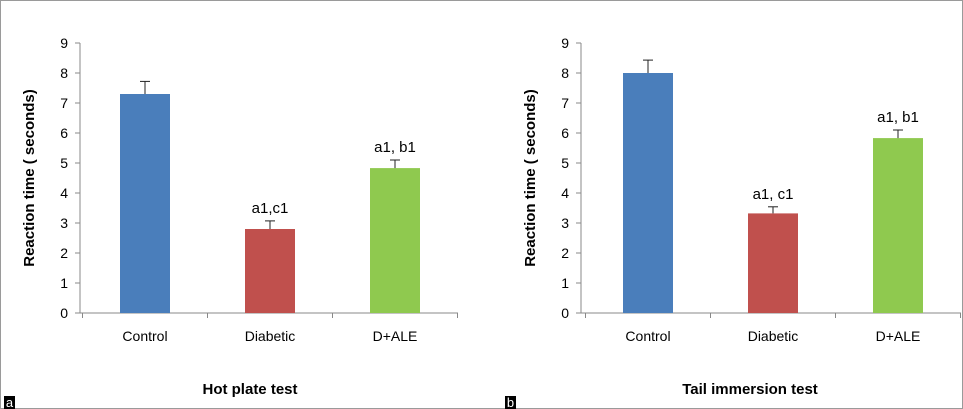 This screenshot has height=409, width=963. Describe the element at coordinates (773, 194) in the screenshot. I see `bar-annotation: a1, c1` at that location.